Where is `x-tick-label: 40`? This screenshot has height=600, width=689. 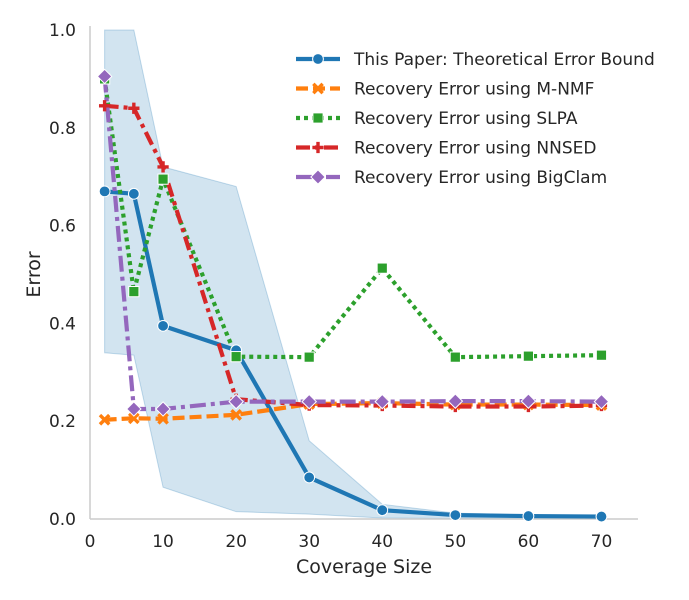 x-tick-label: 40 is located at coordinates (382, 542).